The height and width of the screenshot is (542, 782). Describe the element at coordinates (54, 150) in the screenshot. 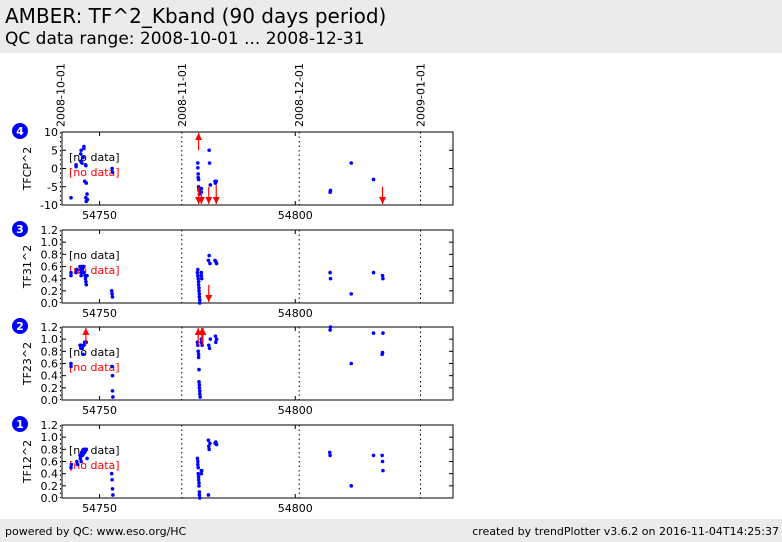

I see `y-tick-label: 5` at that location.